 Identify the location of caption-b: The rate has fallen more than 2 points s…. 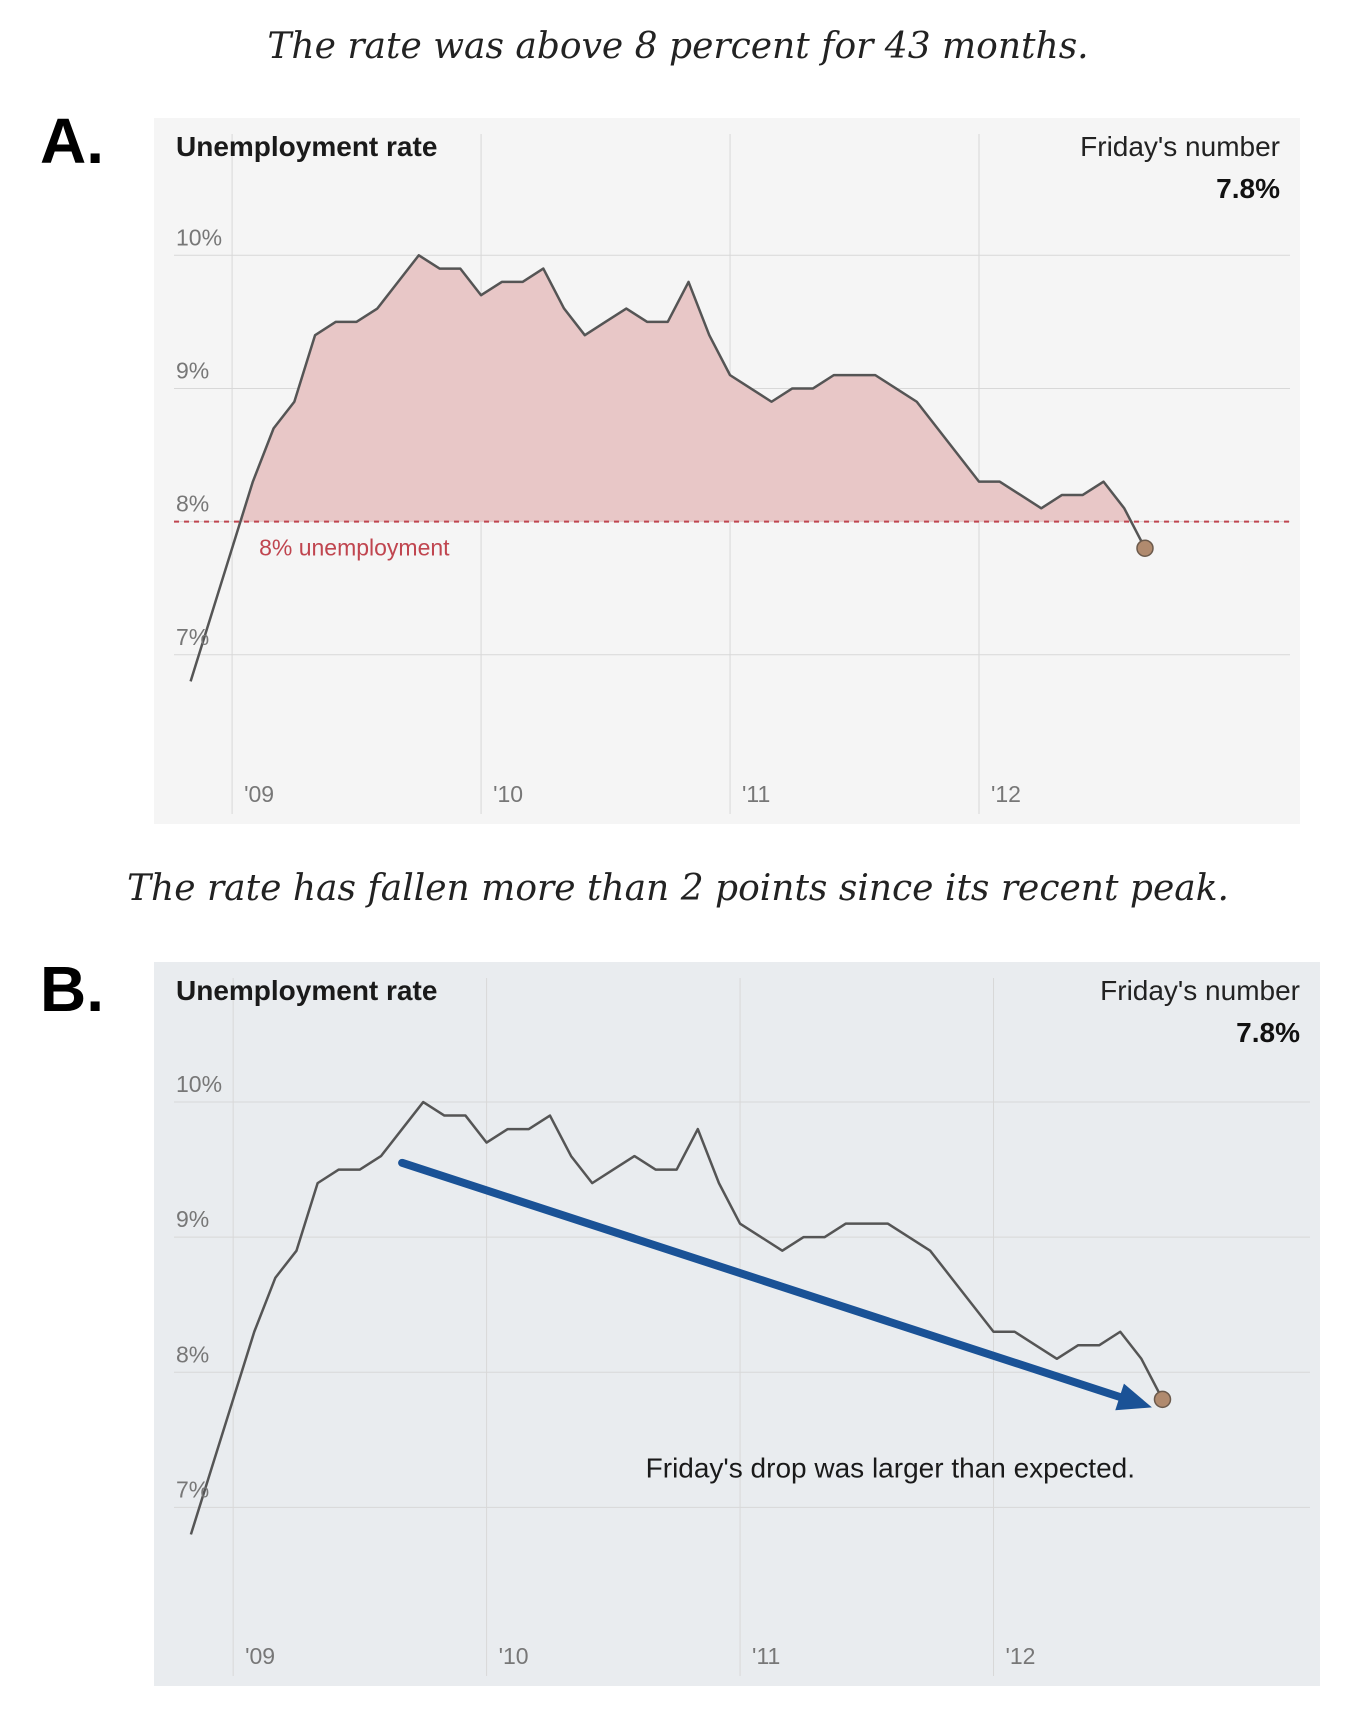
(678, 888).